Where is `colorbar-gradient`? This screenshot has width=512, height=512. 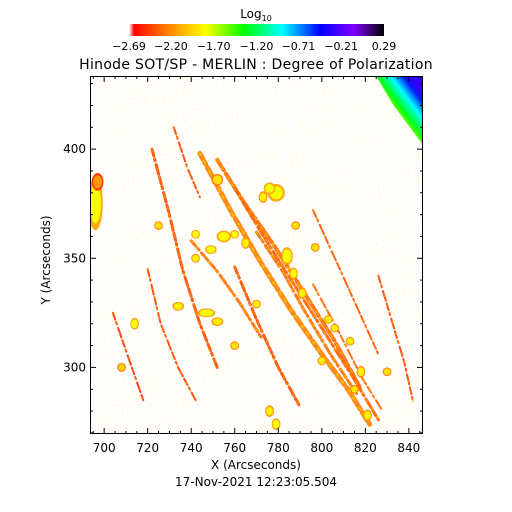 colorbar-gradient is located at coordinates (256, 30).